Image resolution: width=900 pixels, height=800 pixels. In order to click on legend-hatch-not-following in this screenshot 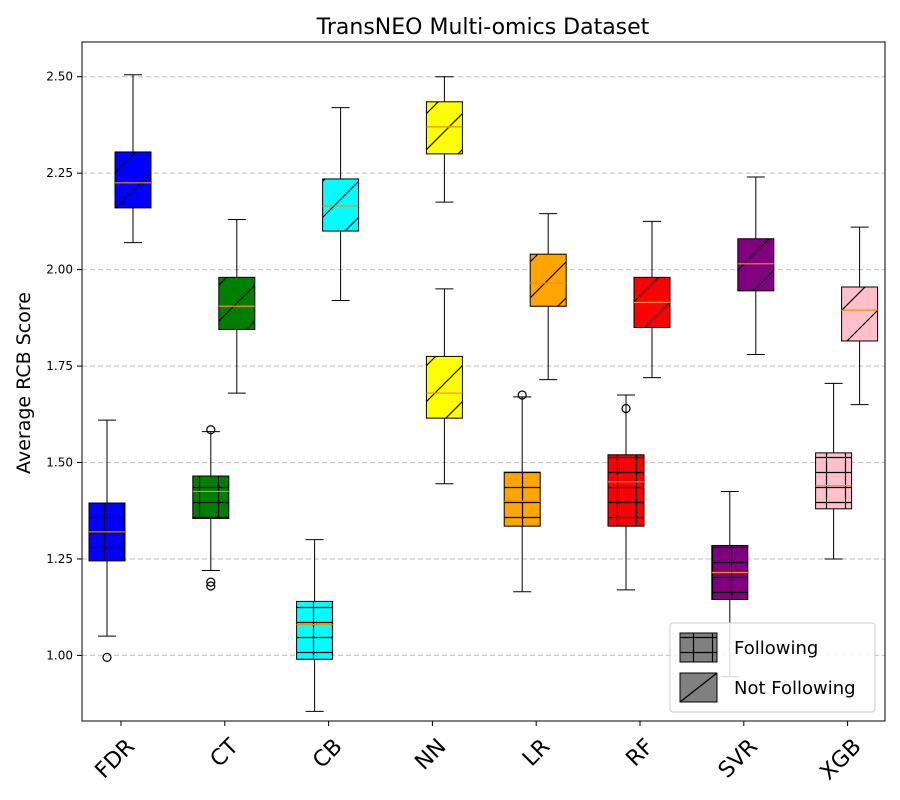, I will do `click(698, 687)`.